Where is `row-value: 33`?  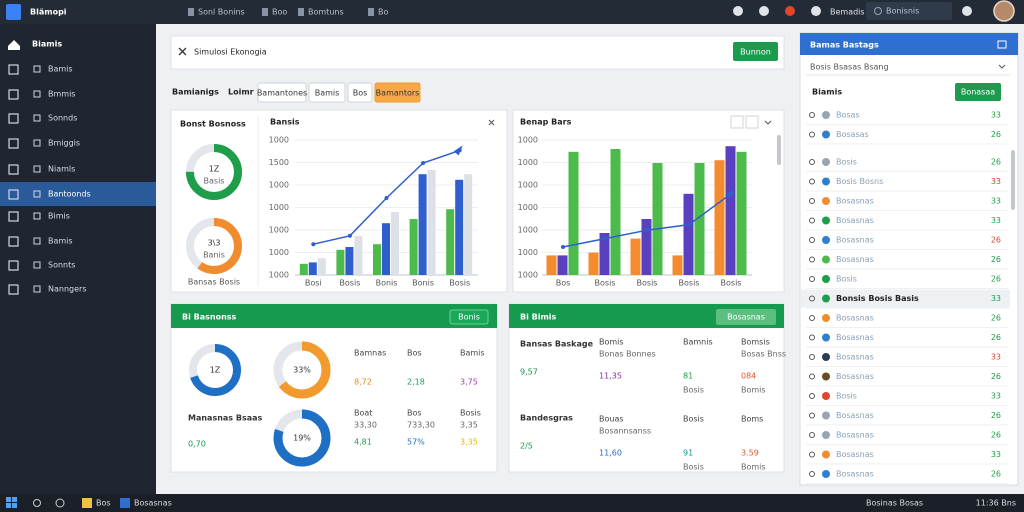
row-value: 33 is located at coordinates (996, 201).